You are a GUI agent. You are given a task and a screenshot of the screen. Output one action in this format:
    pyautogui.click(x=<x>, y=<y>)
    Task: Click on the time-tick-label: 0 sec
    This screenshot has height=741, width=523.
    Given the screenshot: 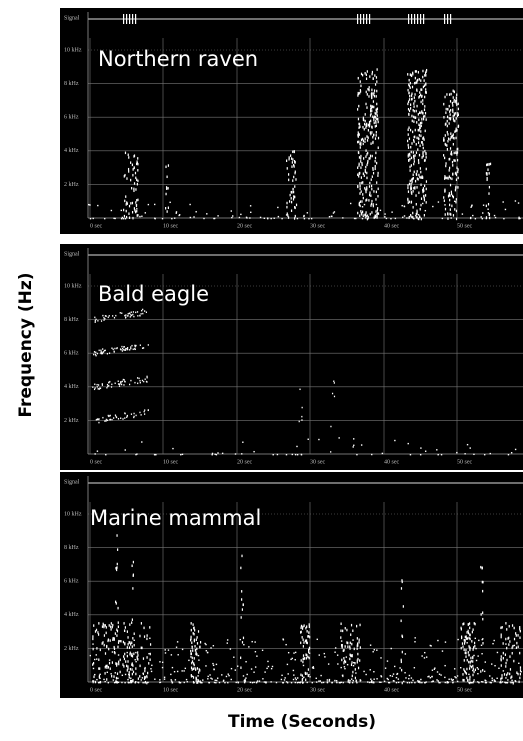 What is the action you would take?
    pyautogui.click(x=96, y=226)
    